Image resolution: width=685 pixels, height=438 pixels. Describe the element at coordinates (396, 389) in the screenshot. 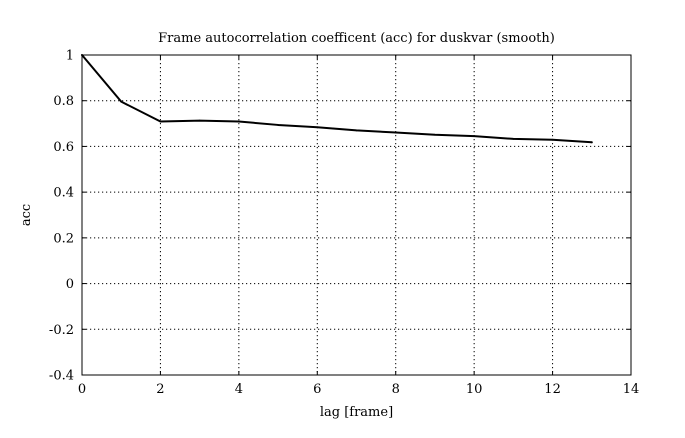

I see `x-tick-label: 8` at that location.